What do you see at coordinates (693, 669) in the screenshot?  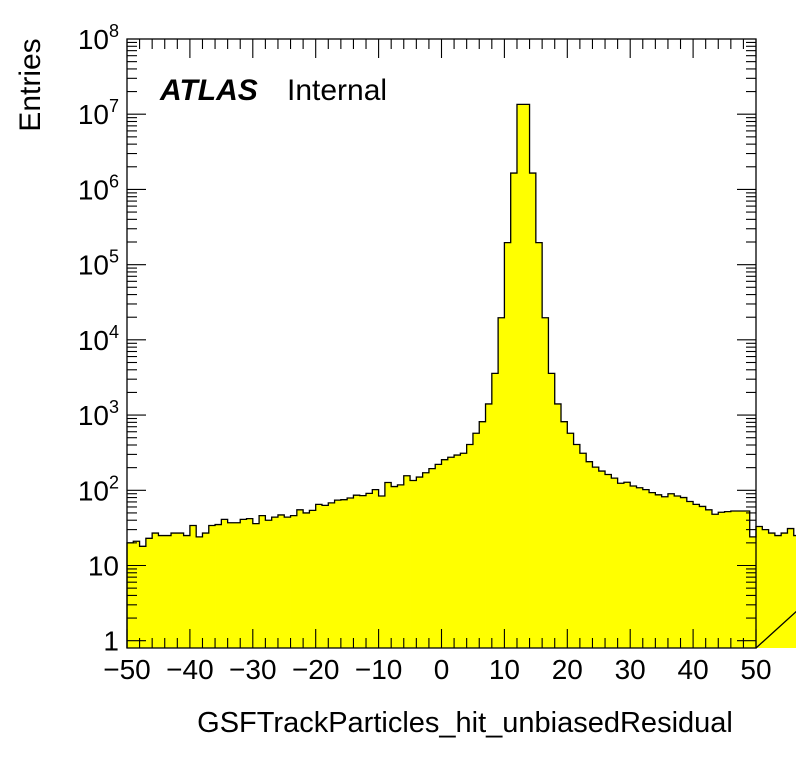 I see `x-tick-label: 40` at bounding box center [693, 669].